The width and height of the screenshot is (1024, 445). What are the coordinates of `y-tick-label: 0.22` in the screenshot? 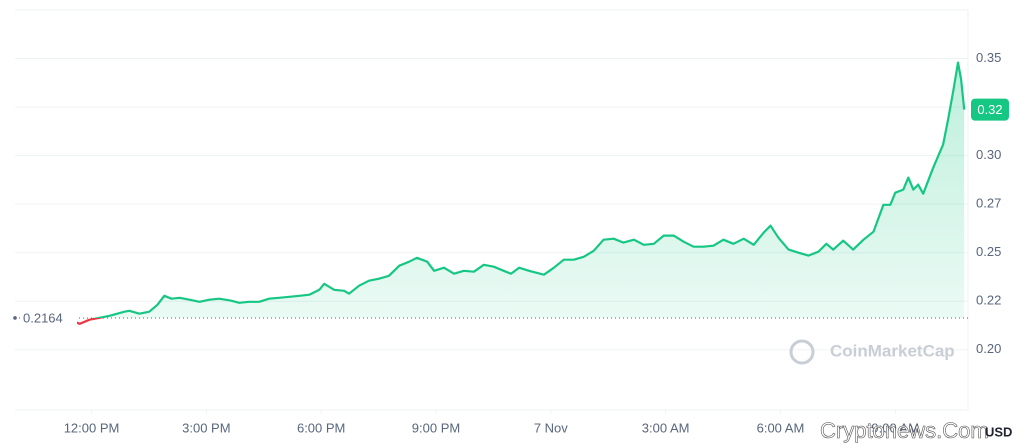 It's located at (988, 300).